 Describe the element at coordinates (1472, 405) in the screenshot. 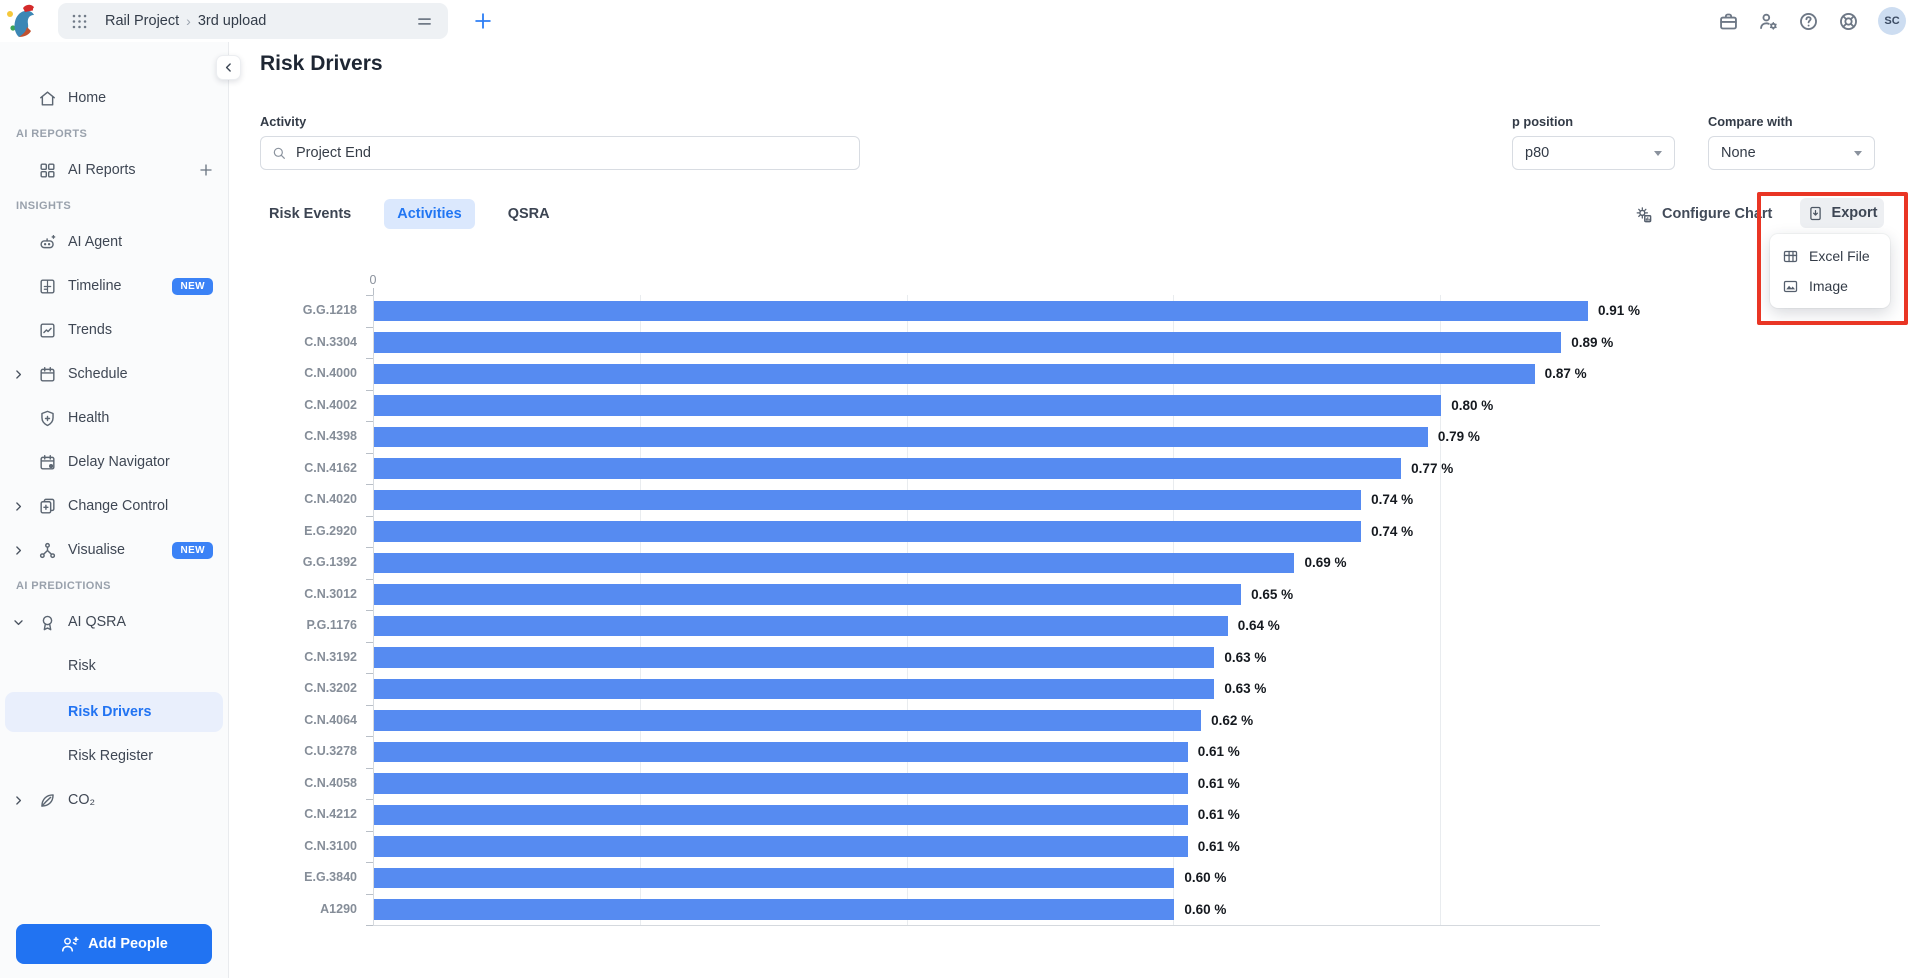

I see `bar-value-label: 0.80 %` at that location.